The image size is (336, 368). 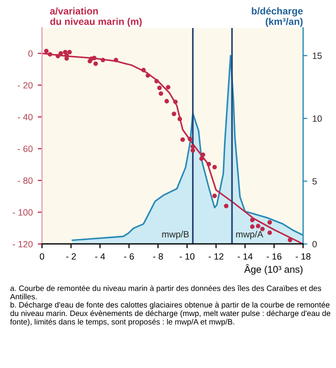 I want to click on x-tick-label: - 8, so click(x=158, y=256).